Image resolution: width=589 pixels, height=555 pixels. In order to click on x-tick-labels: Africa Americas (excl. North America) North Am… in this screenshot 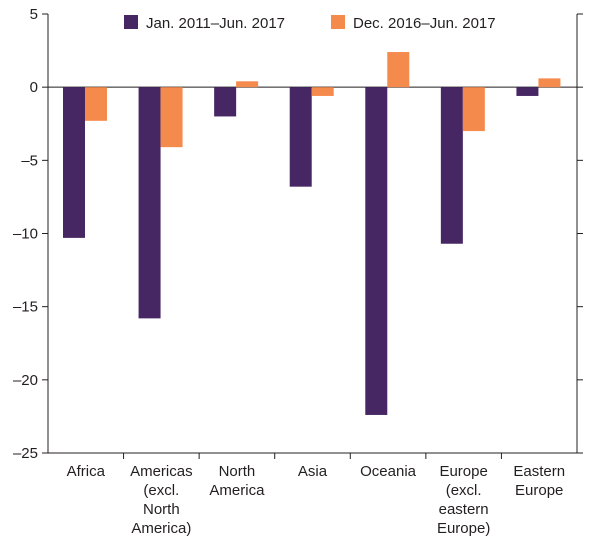, I will do `click(316, 500)`.